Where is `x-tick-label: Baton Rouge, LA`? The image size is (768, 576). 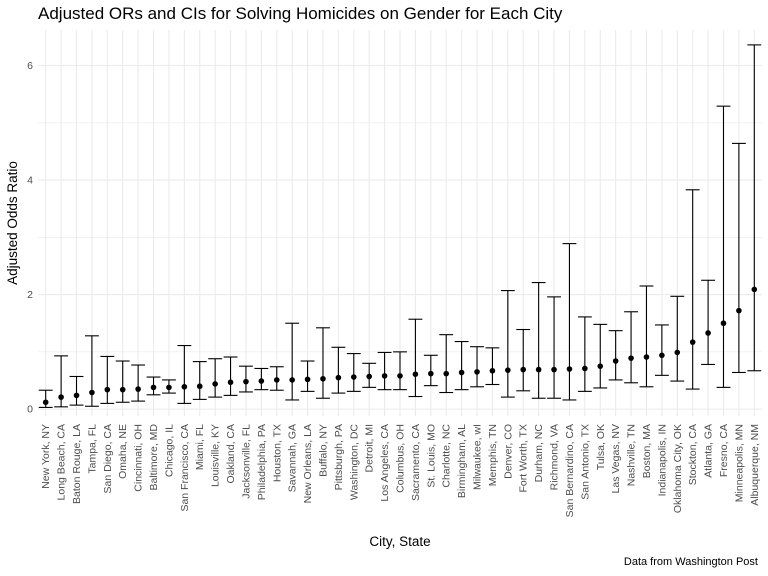 x-tick-label: Baton Rouge, LA is located at coordinates (77, 464).